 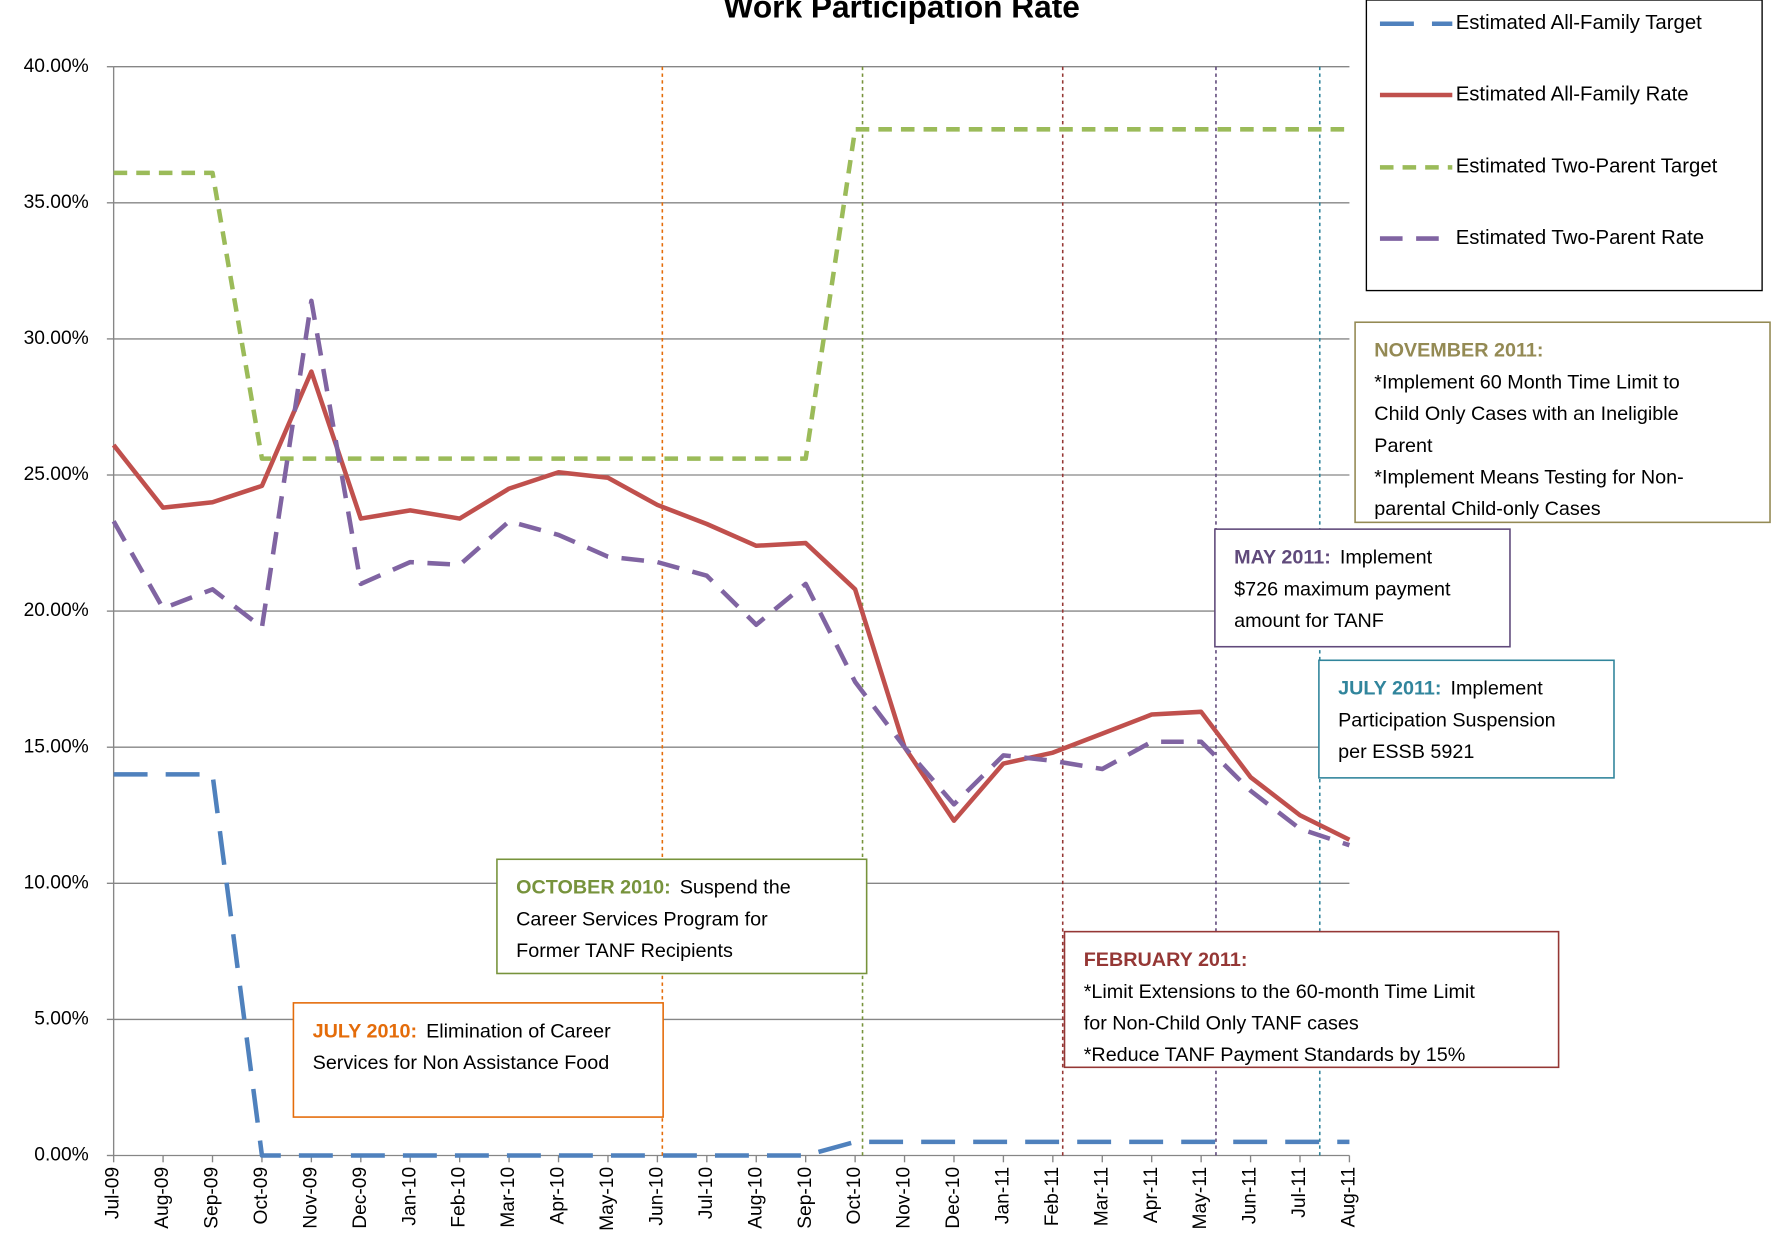 What do you see at coordinates (902, 12) in the screenshot?
I see `chart-title: Work Participation Rate` at bounding box center [902, 12].